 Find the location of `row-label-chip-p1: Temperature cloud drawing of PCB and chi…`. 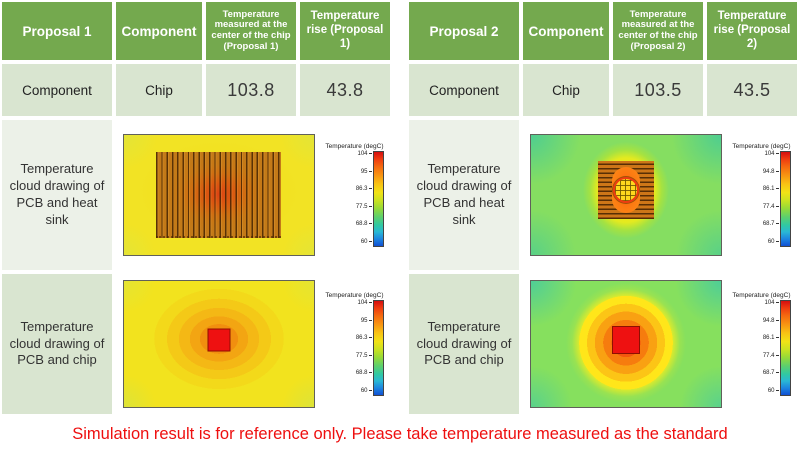

row-label-chip-p1: Temperature cloud drawing of PCB and chi… is located at coordinates (57, 344).